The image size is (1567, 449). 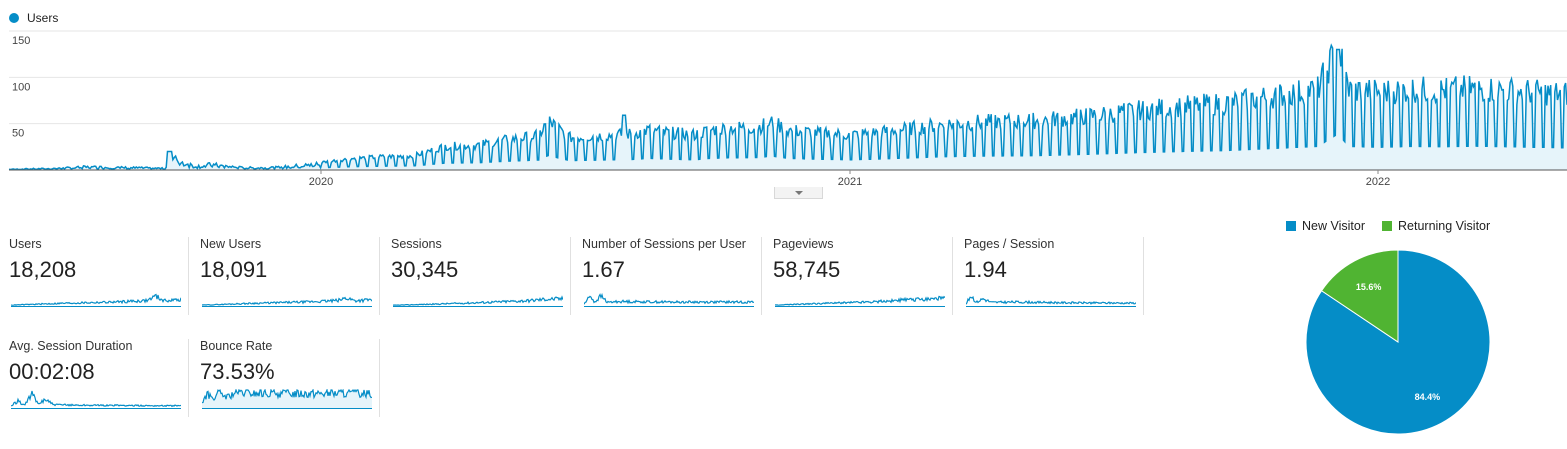 What do you see at coordinates (18, 134) in the screenshot?
I see `y-tick-label: 50` at bounding box center [18, 134].